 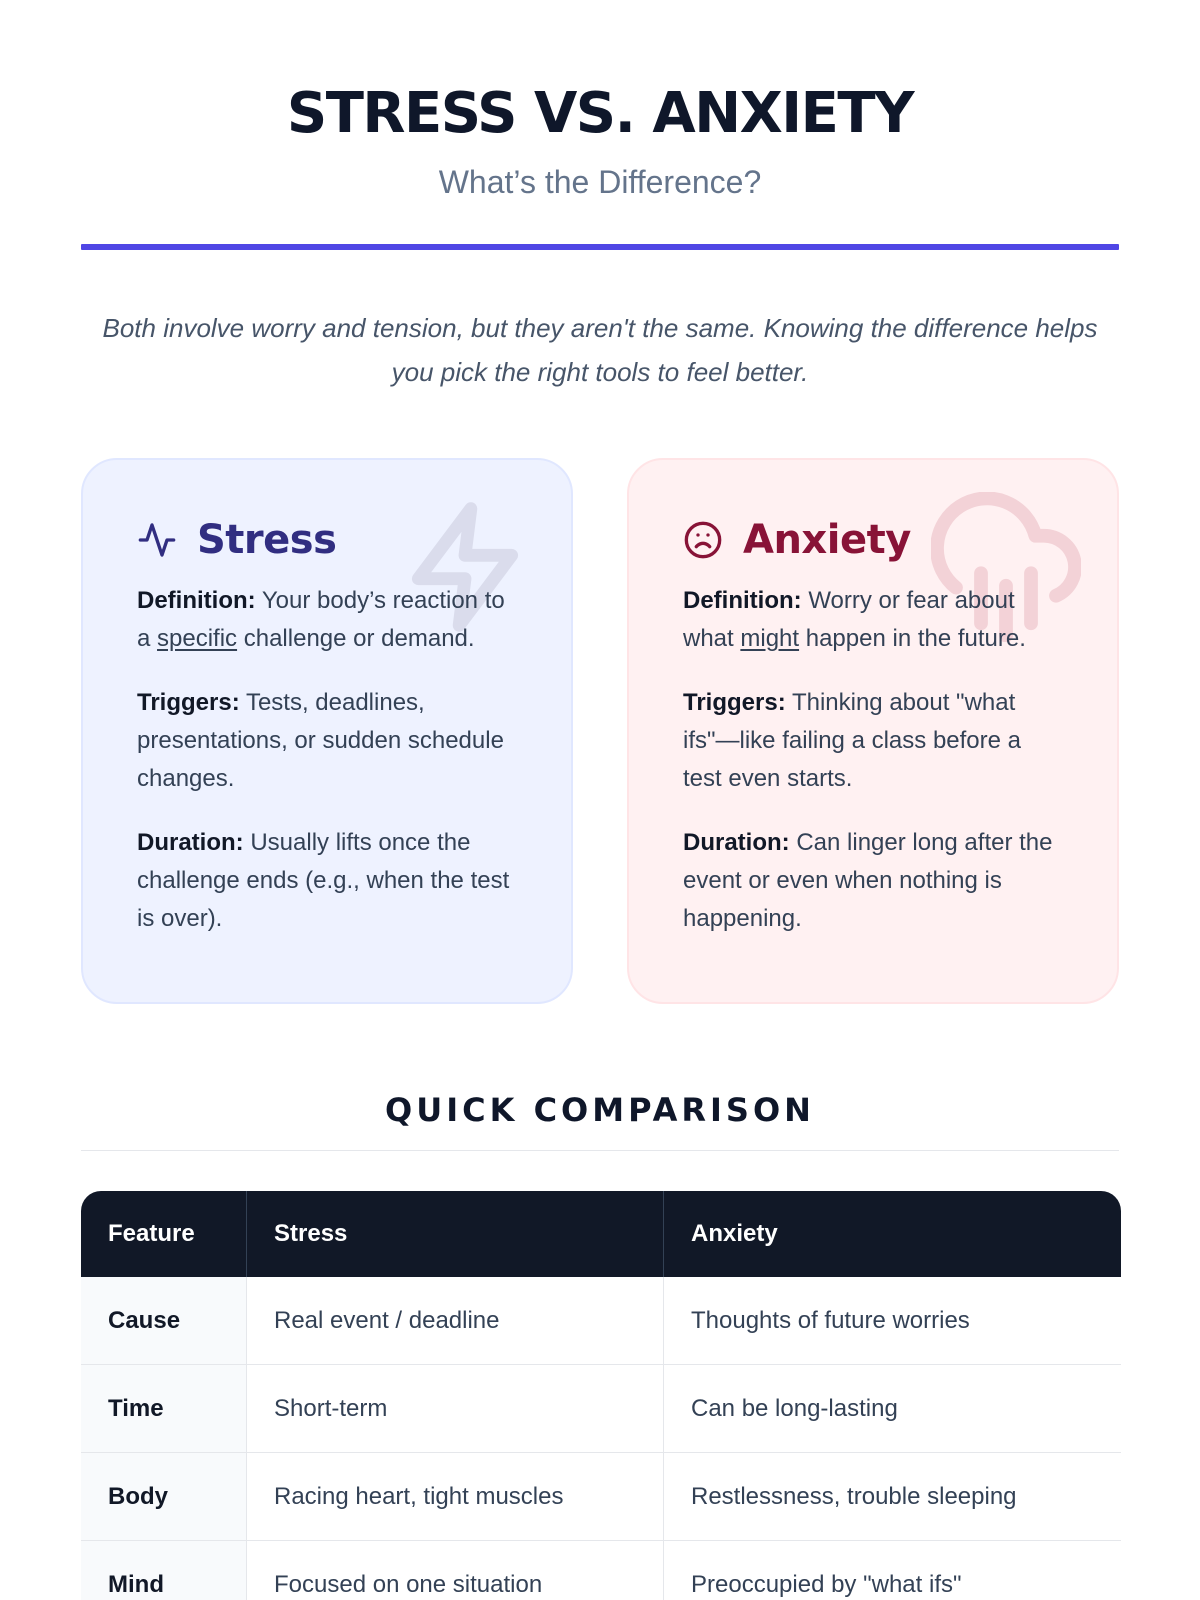 What do you see at coordinates (465, 567) in the screenshot?
I see `lightning-icon` at bounding box center [465, 567].